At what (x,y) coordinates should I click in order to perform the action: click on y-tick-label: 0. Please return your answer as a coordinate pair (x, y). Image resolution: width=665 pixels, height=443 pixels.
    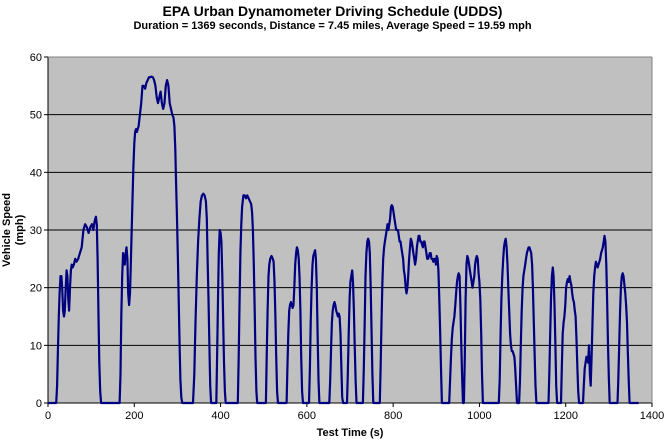
    Looking at the image, I should click on (39, 404).